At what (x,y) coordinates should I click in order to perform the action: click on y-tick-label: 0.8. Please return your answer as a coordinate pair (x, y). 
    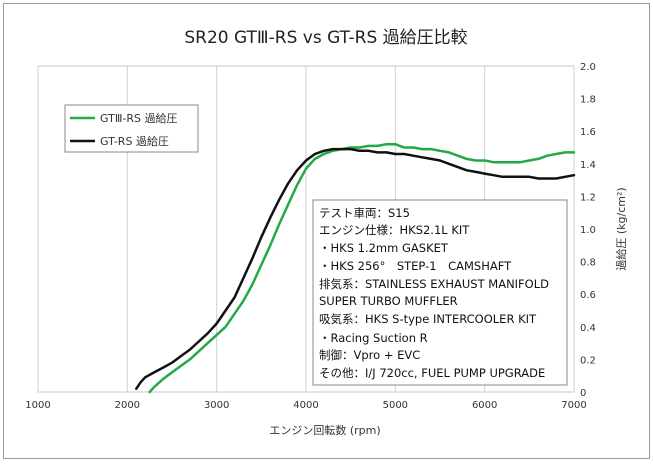
    Looking at the image, I should click on (588, 263).